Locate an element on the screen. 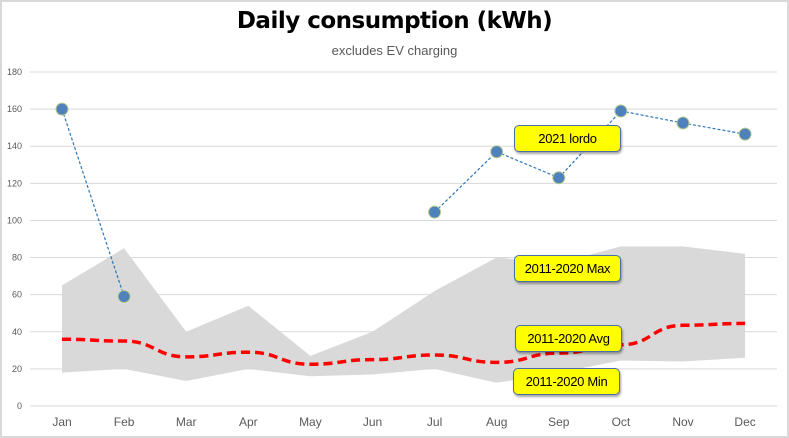 This screenshot has height=438, width=789. y-tick-label: 60 is located at coordinates (17, 295).